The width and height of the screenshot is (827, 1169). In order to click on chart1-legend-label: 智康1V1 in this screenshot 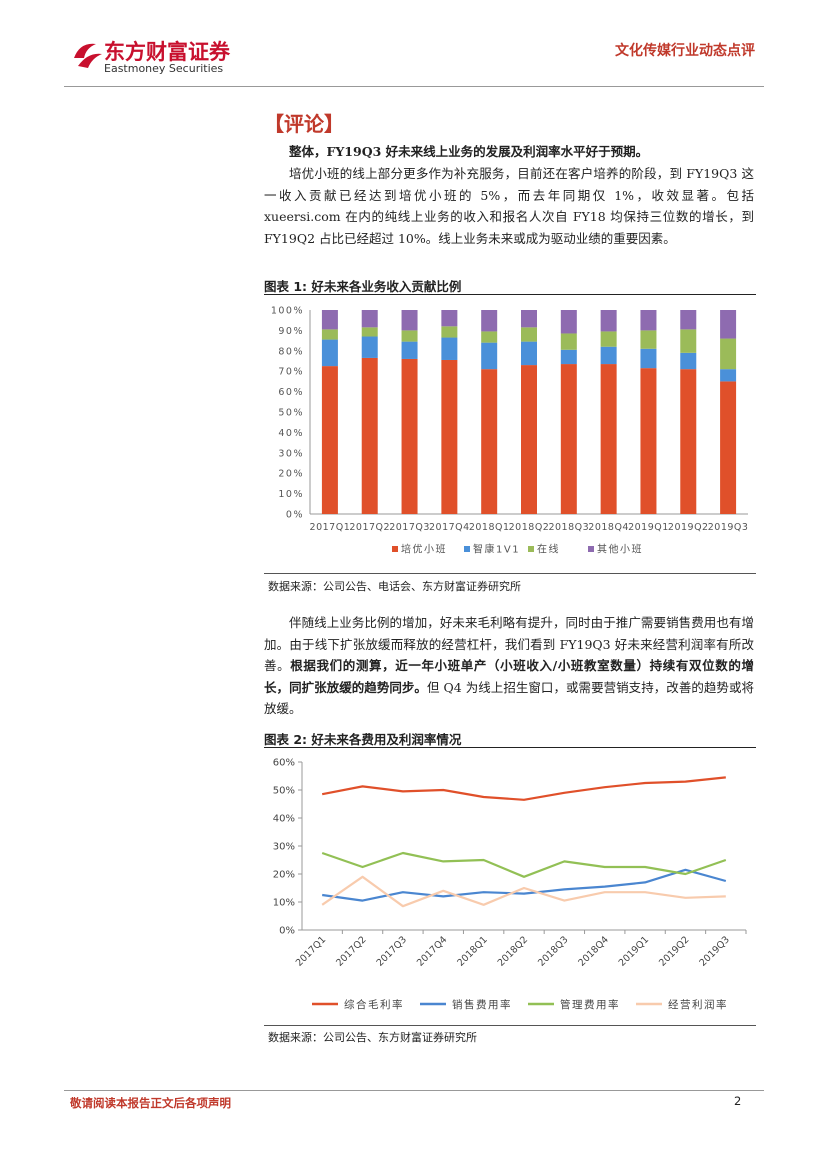, I will do `click(496, 549)`.